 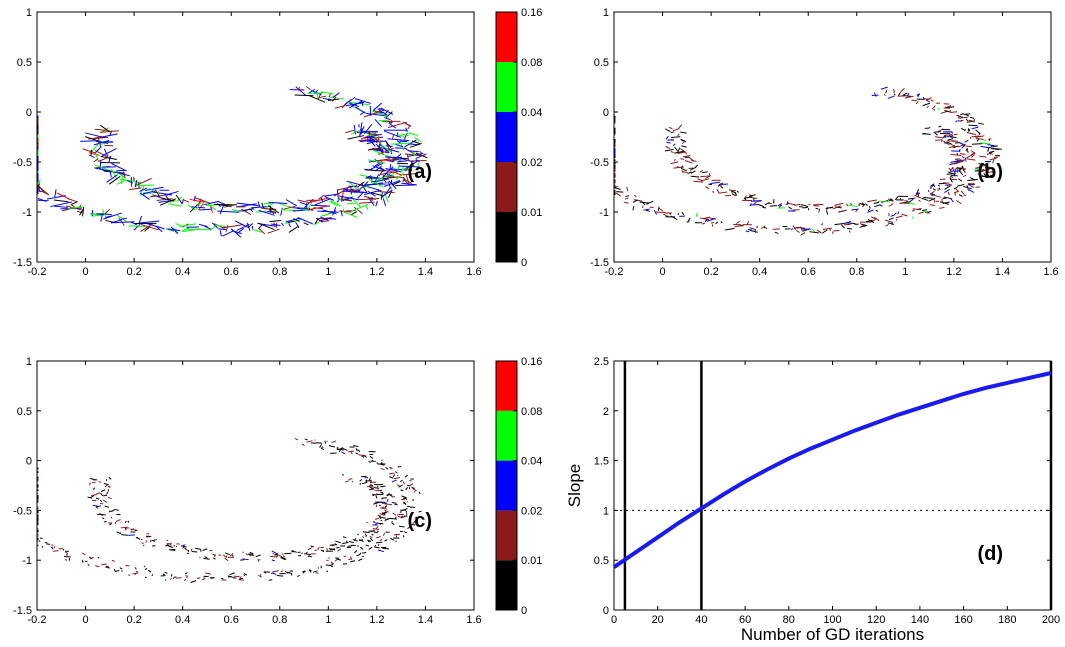 What do you see at coordinates (601, 561) in the screenshot?
I see `y-tick-label: 0.5` at bounding box center [601, 561].